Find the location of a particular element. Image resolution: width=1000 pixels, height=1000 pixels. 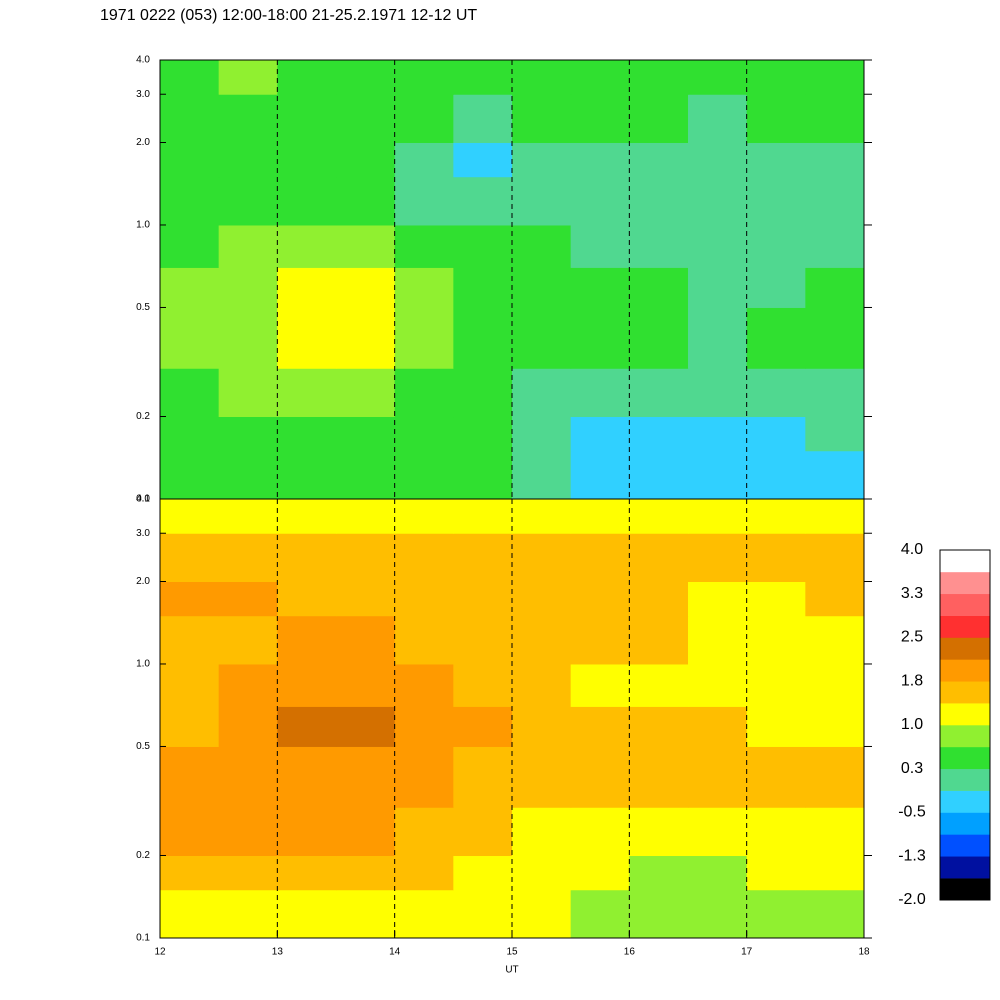

colorbar-tick-label: 2.5 is located at coordinates (912, 637).